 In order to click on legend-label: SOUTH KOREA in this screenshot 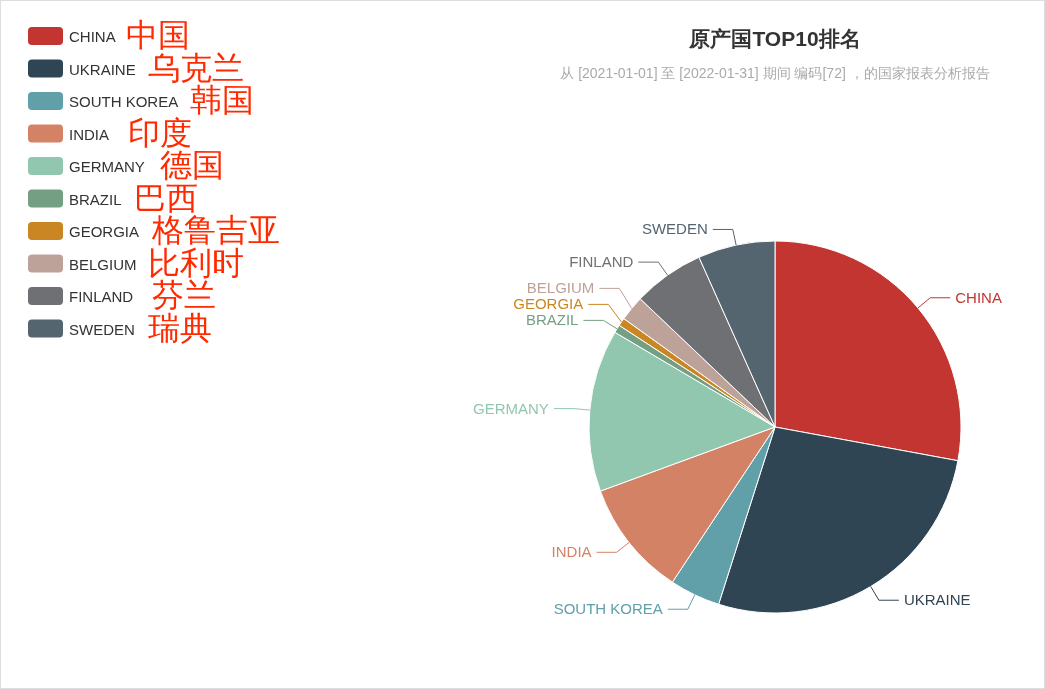, I will do `click(124, 101)`.